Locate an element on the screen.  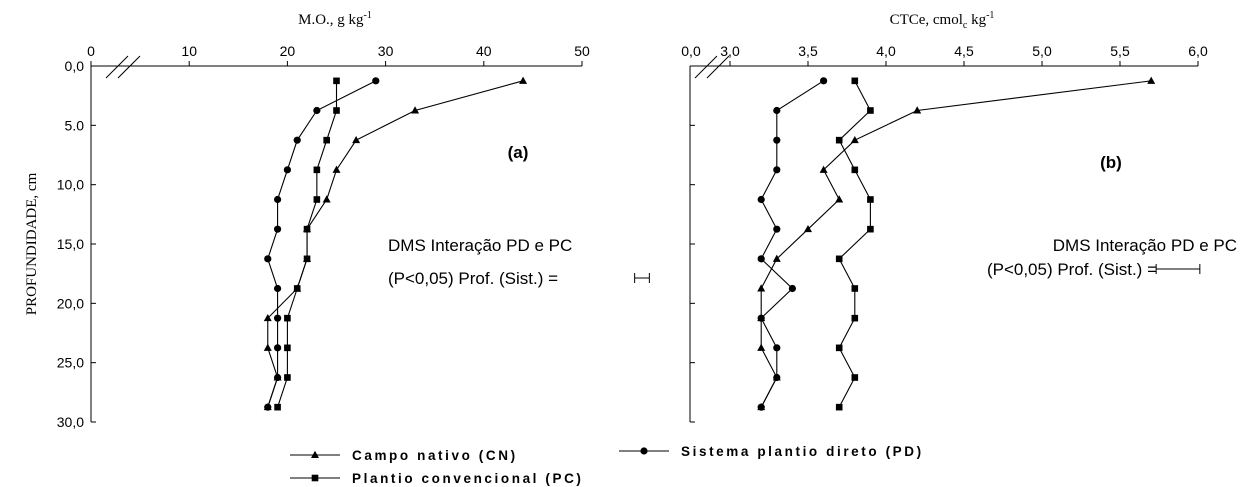
x-tick-label: 4,5 is located at coordinates (964, 51).